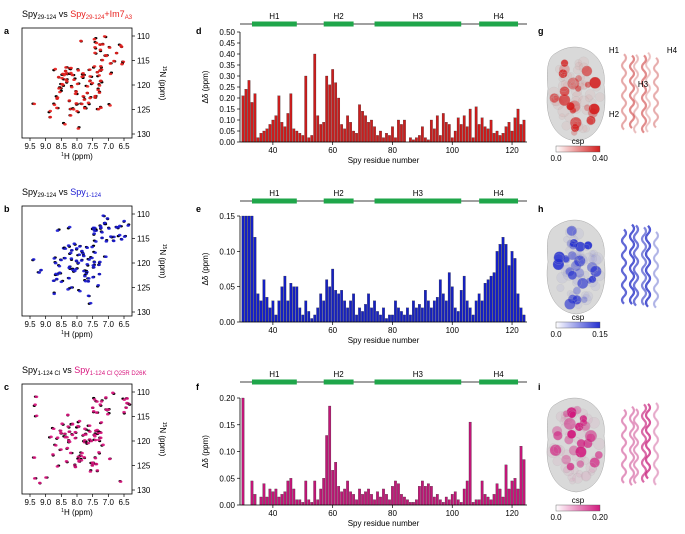 This screenshot has width=685, height=534. I want to click on helix-label: H3, so click(418, 374).